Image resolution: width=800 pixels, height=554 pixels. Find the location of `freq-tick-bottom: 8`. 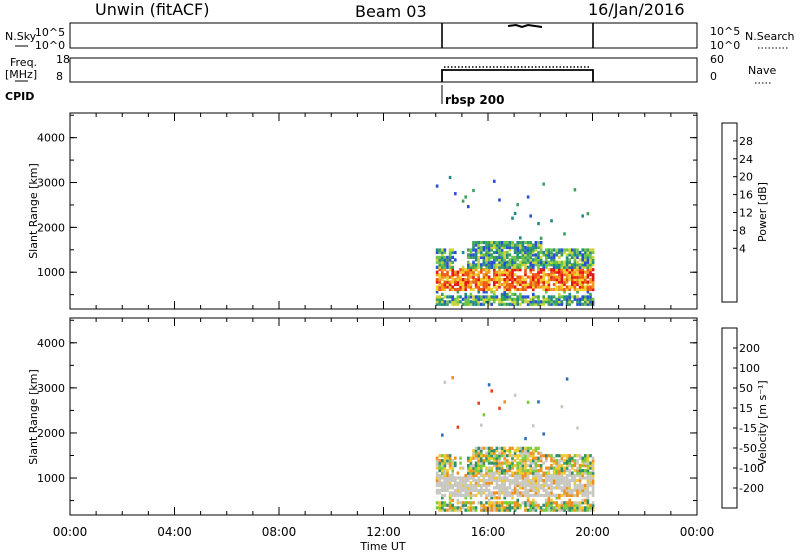

freq-tick-bottom: 8 is located at coordinates (59, 76).